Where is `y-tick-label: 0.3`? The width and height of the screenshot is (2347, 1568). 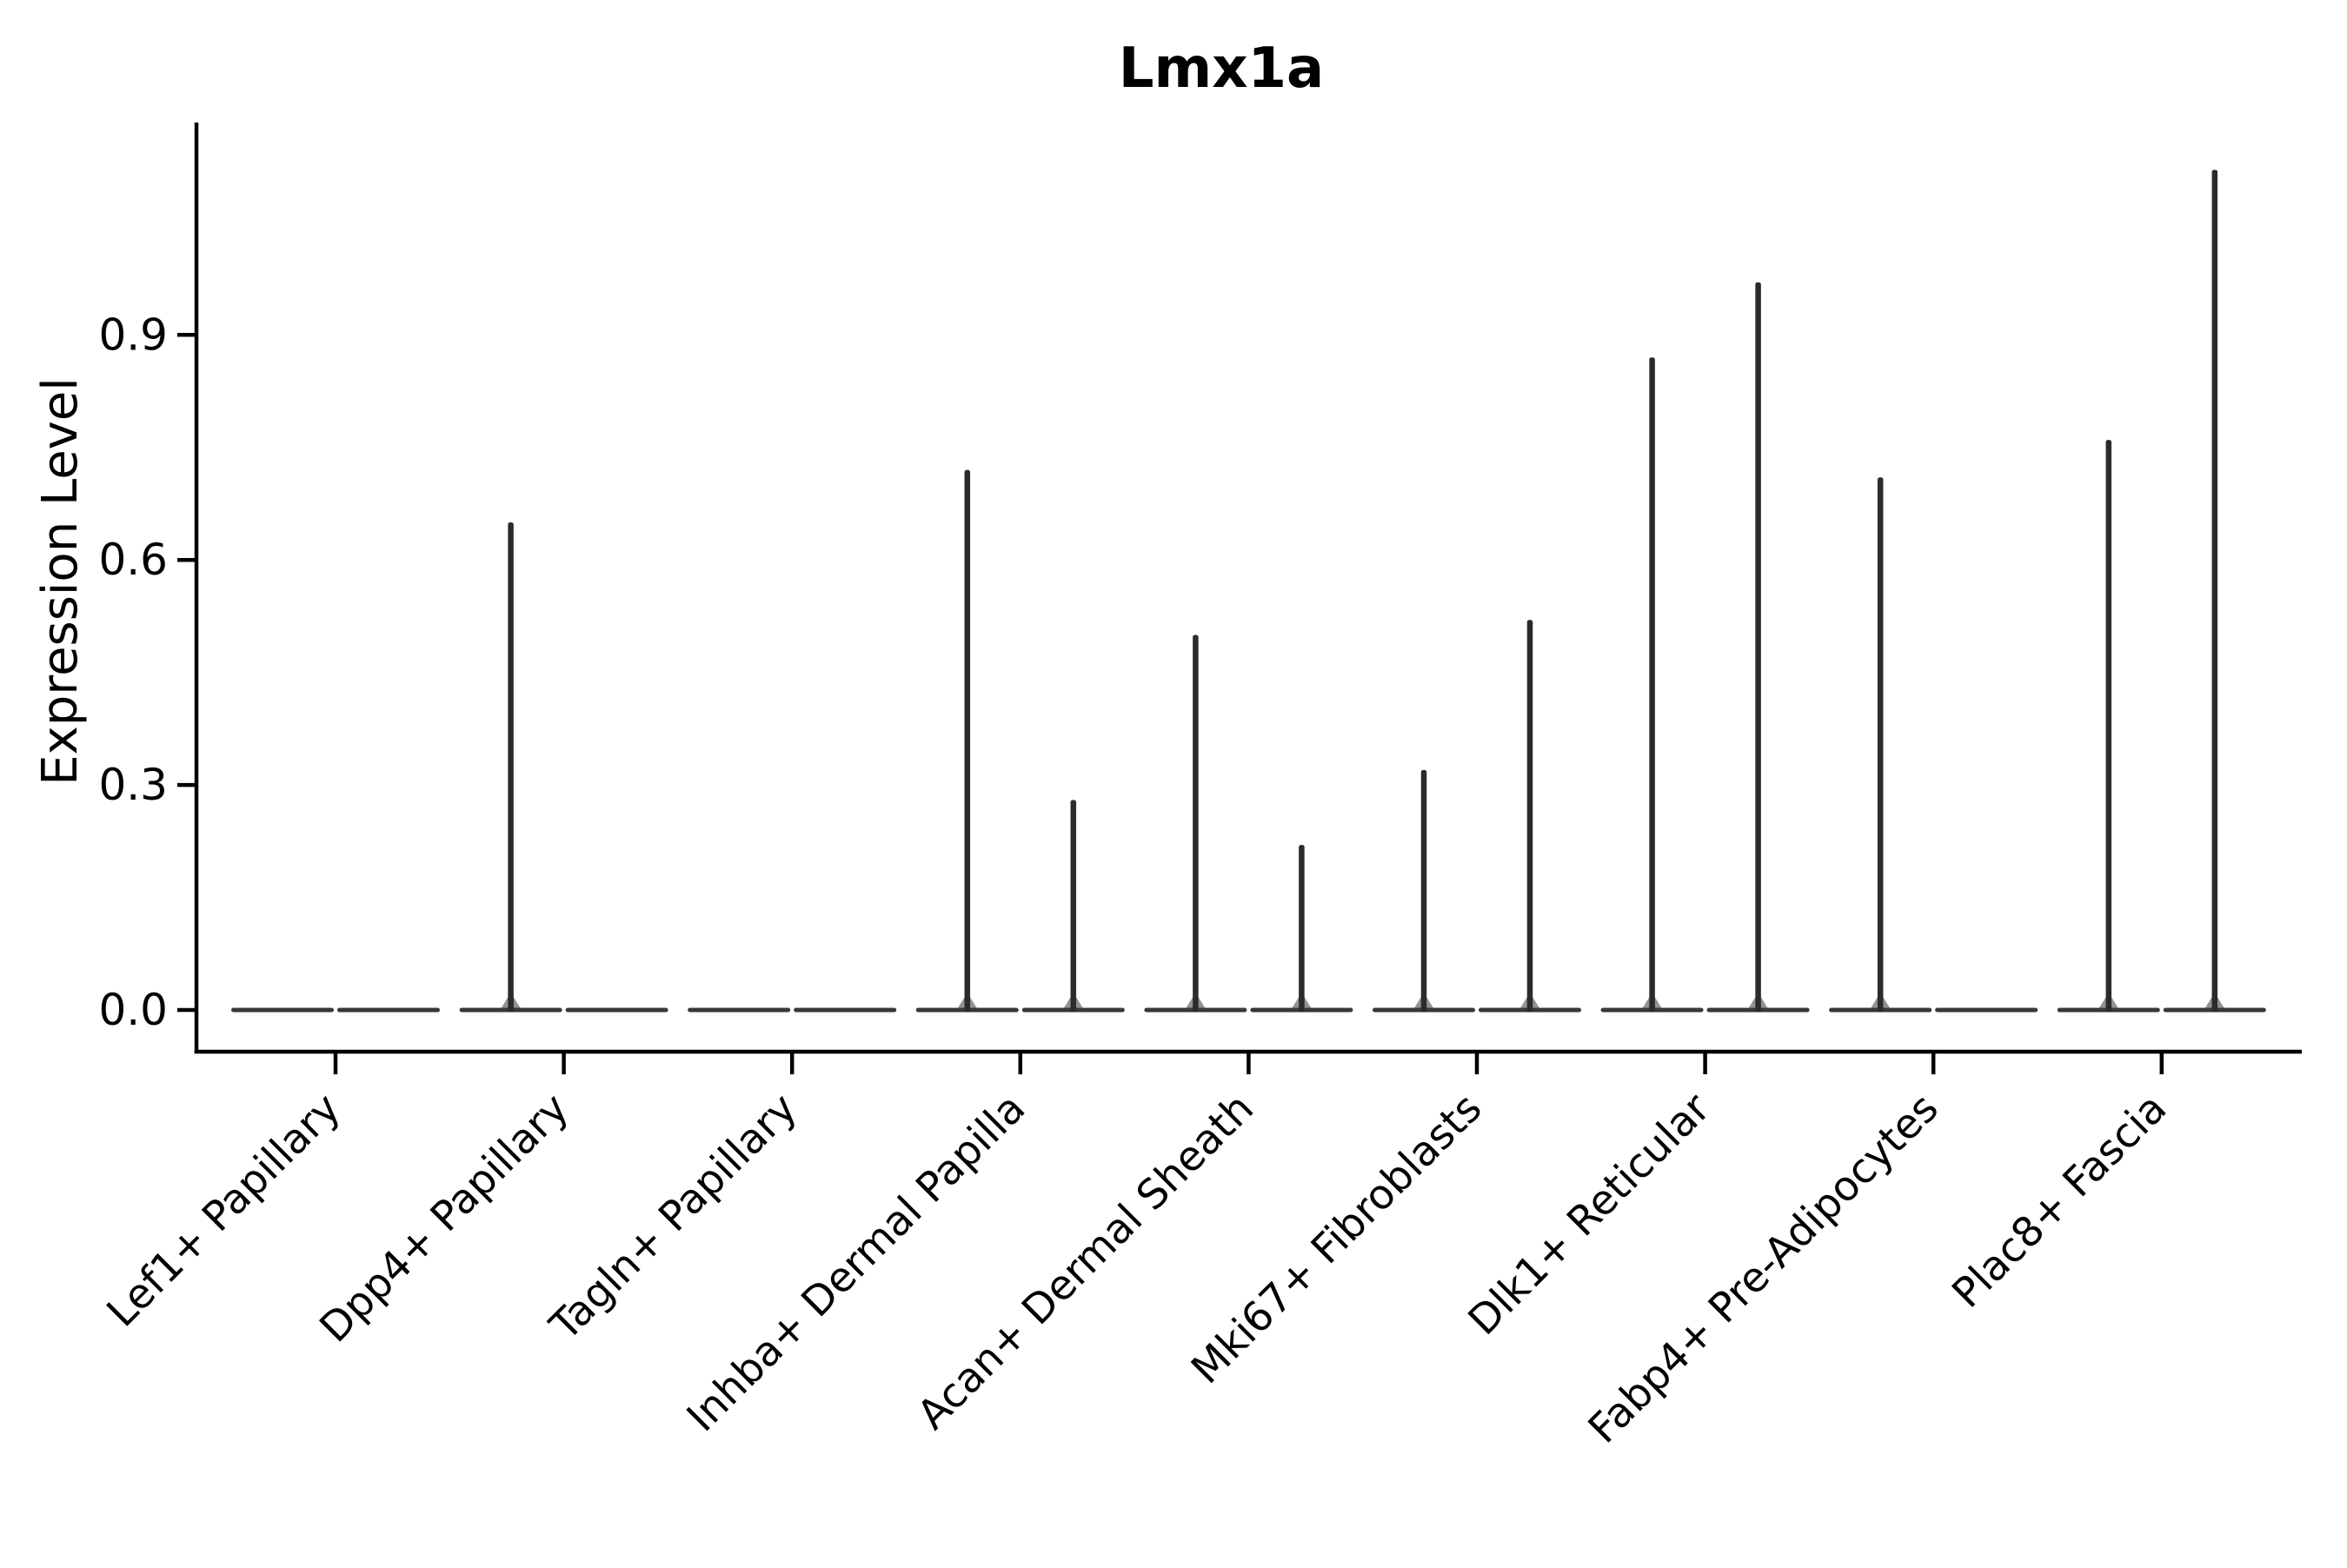 y-tick-label: 0.3 is located at coordinates (133, 785).